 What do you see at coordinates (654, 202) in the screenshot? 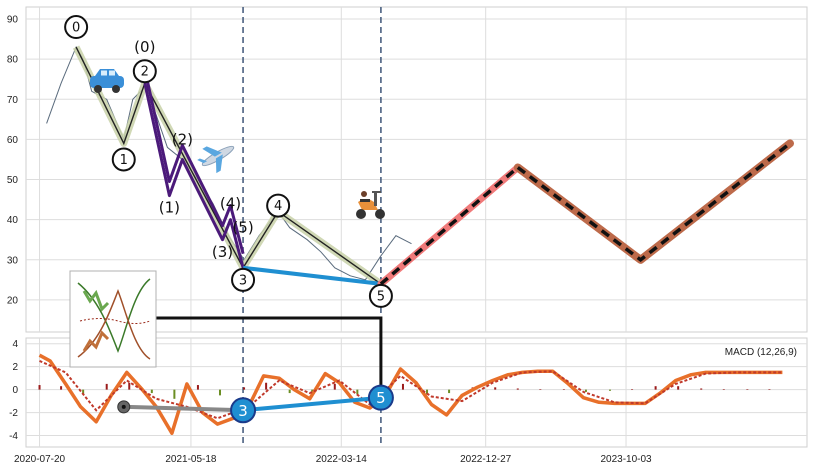
I see `forecast-2-dashes` at bounding box center [654, 202].